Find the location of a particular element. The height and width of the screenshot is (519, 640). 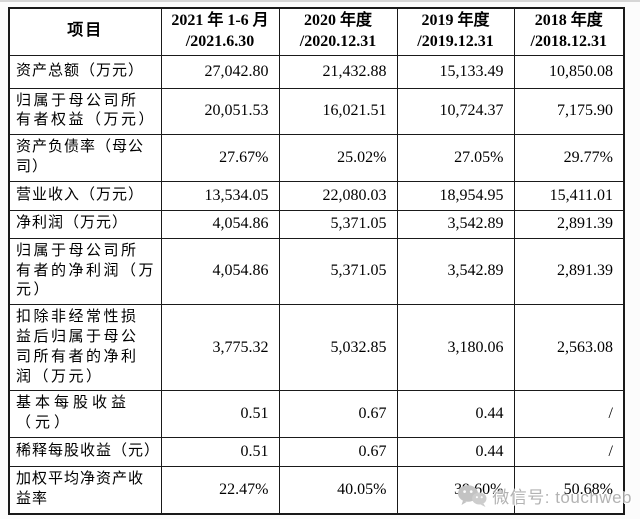

cell-value: 2,563.08 is located at coordinates (569, 348).